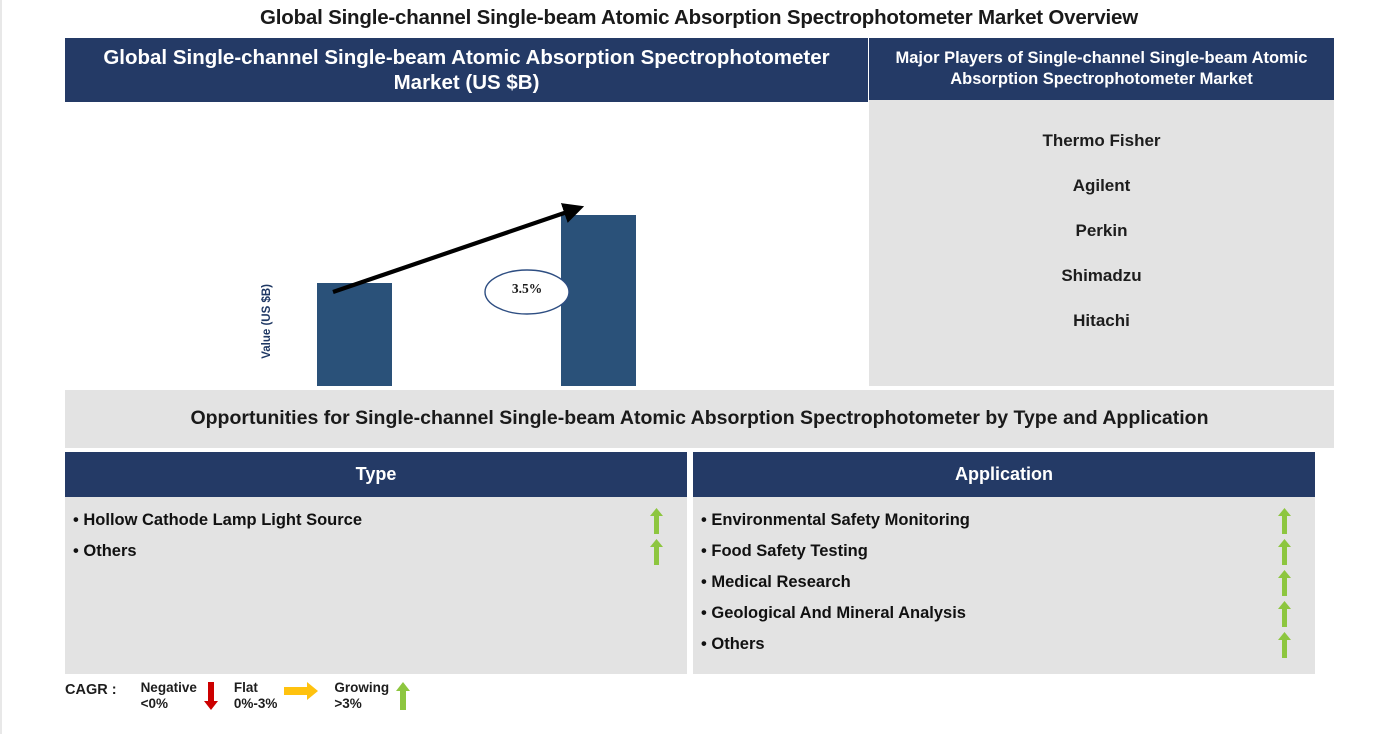  What do you see at coordinates (598, 300) in the screenshot?
I see `bar-2031` at bounding box center [598, 300].